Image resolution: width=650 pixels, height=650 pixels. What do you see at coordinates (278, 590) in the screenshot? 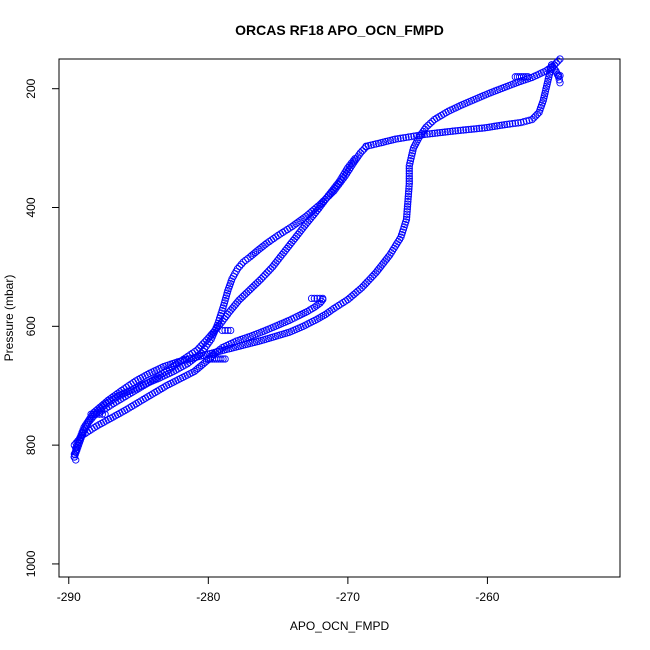
I see `x-axis: -290 -280 -270 -260` at bounding box center [278, 590].